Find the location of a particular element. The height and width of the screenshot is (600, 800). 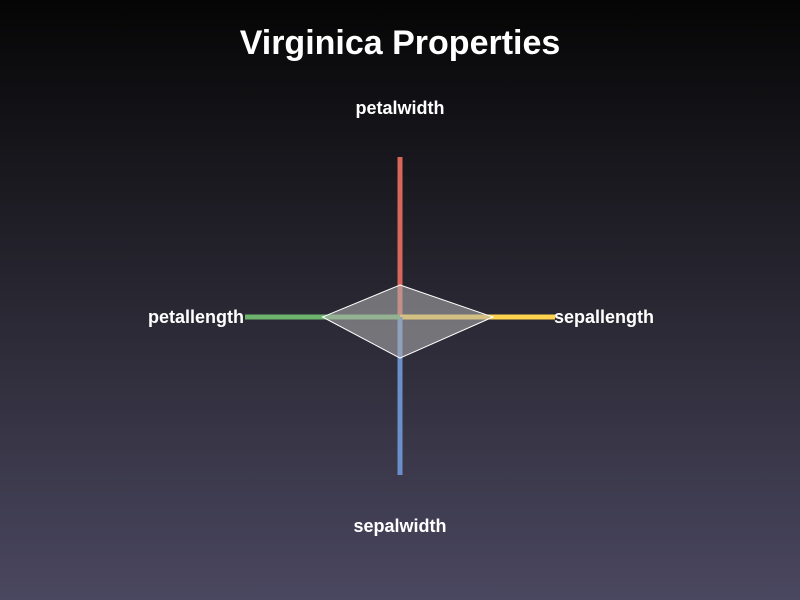

axis-label-petallength: petallength is located at coordinates (196, 317).